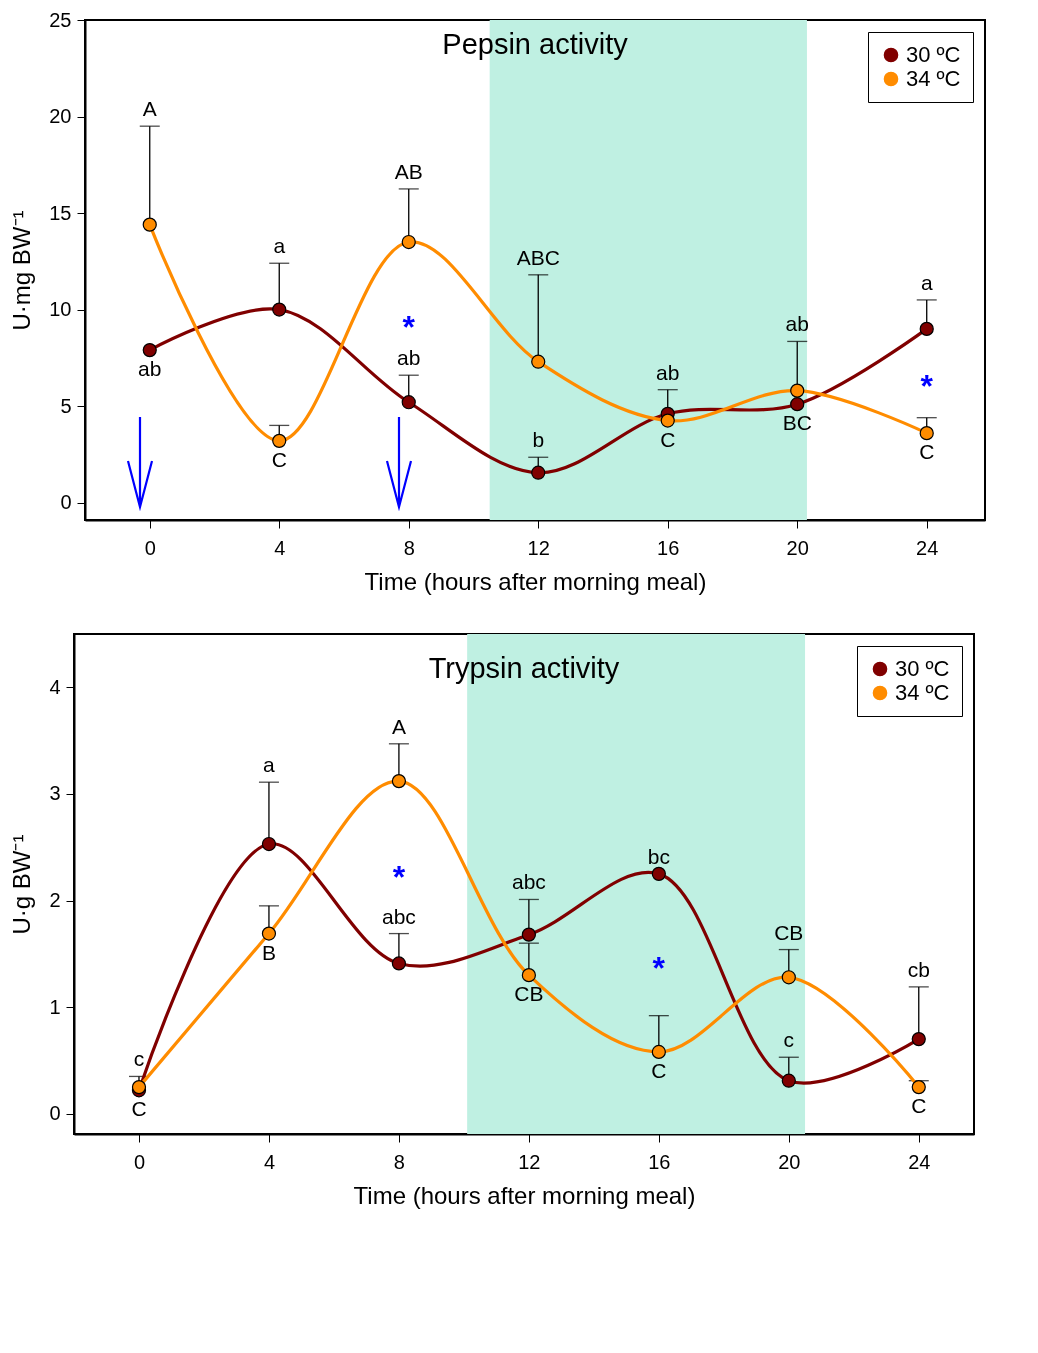  Describe the element at coordinates (918, 969) in the screenshot. I see `annotation: cb` at that location.